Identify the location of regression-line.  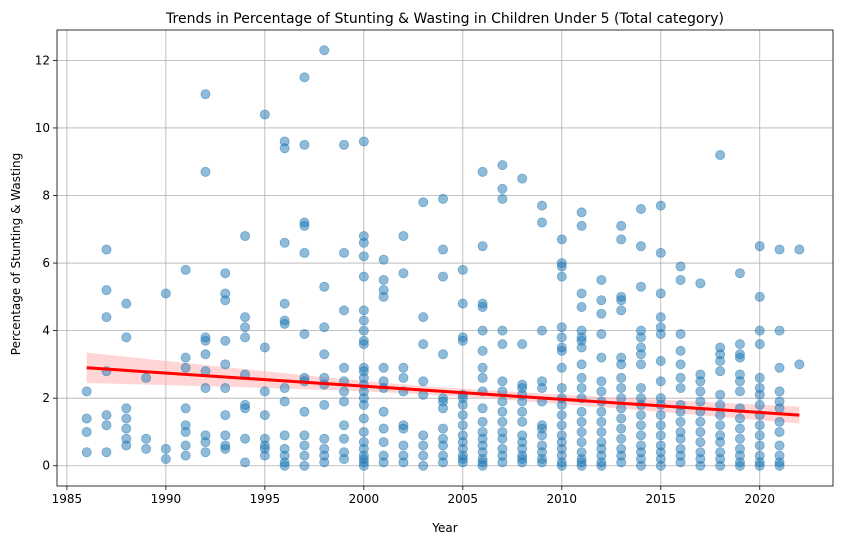
(443, 391).